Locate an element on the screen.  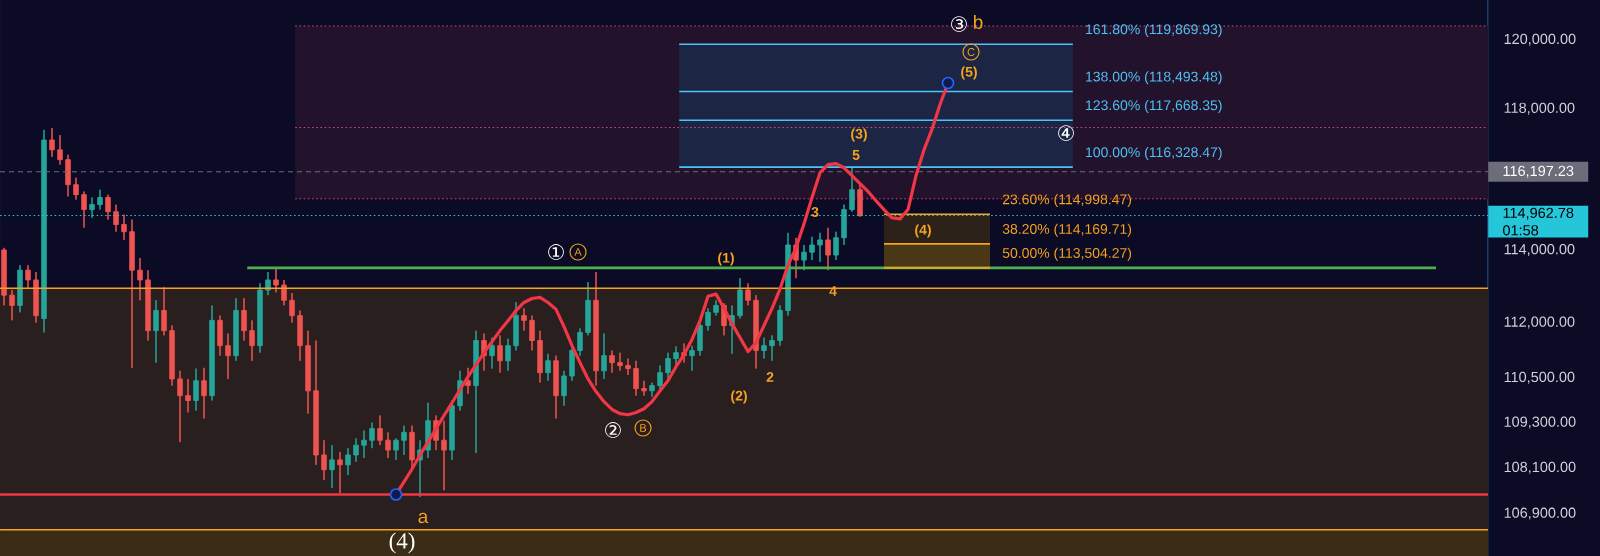
annotation: 5 is located at coordinates (856, 155).